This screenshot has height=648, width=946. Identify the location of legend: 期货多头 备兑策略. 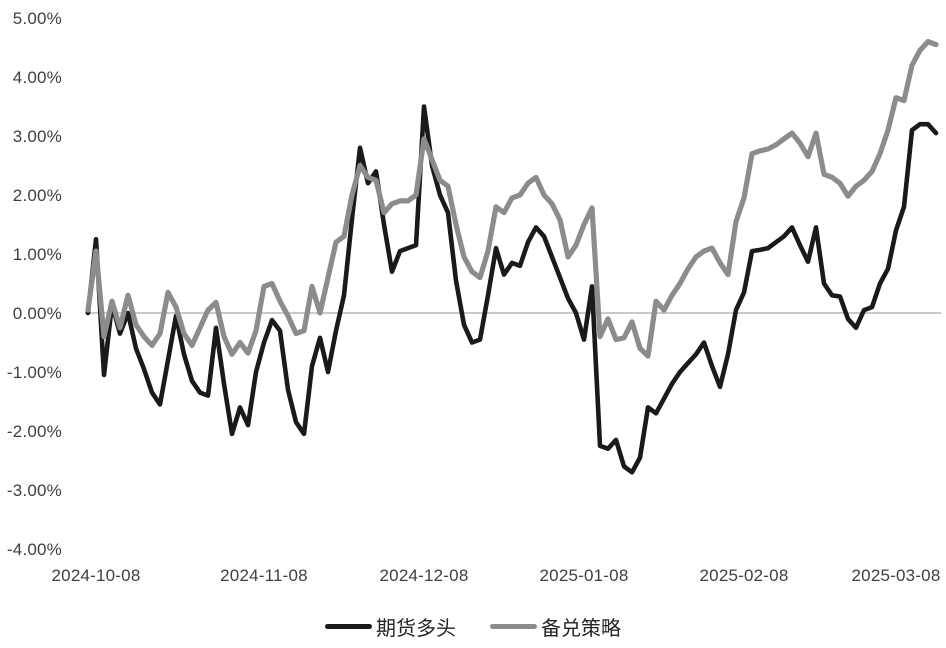
(473, 626).